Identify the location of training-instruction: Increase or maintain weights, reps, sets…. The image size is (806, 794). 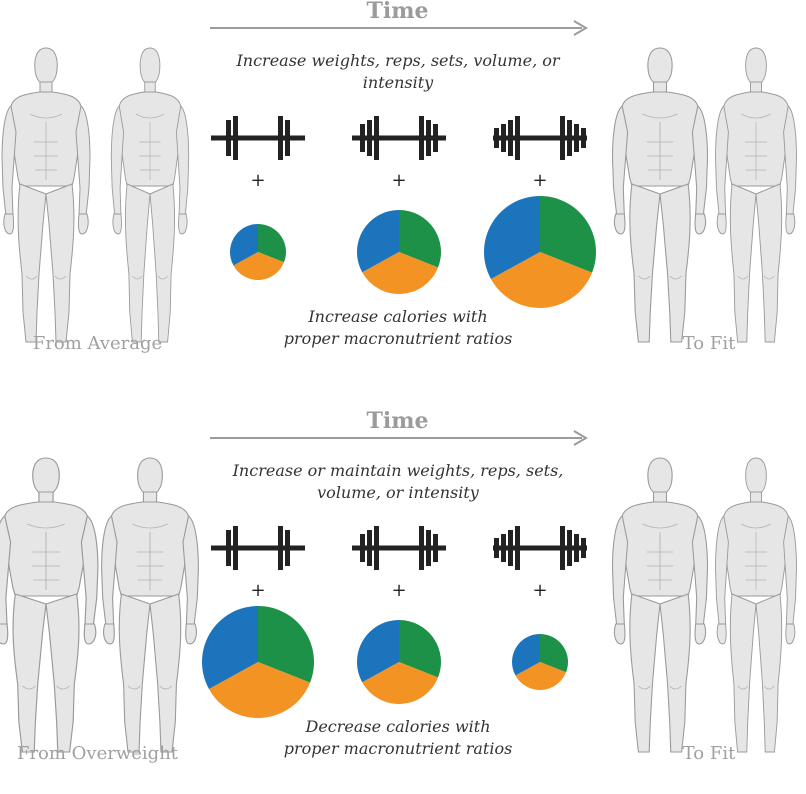
(398, 482).